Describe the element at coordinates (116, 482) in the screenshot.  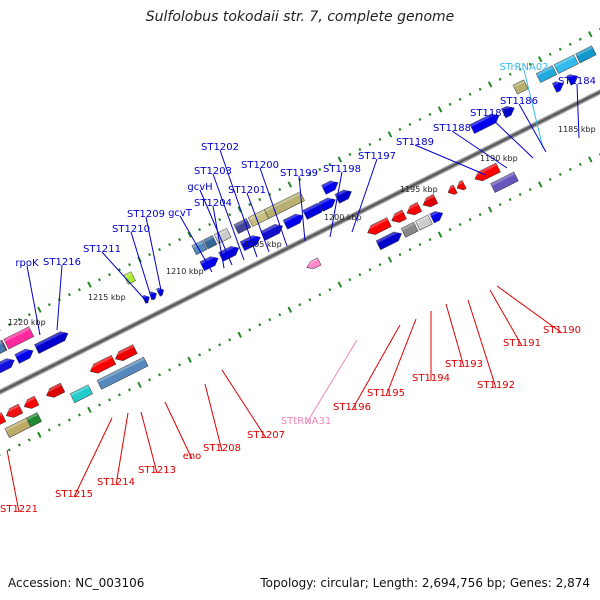
I see `reverse-gene-label: ST1214` at that location.